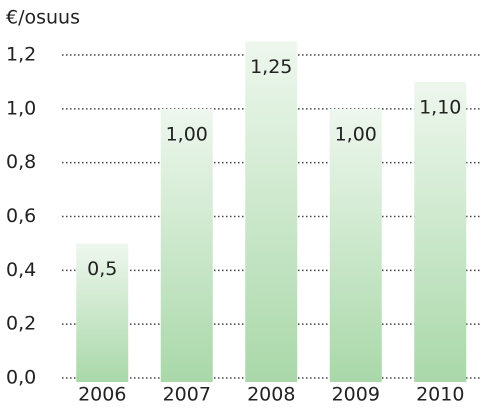 The width and height of the screenshot is (486, 408). I want to click on y-tick-label: 1,0, so click(21, 108).